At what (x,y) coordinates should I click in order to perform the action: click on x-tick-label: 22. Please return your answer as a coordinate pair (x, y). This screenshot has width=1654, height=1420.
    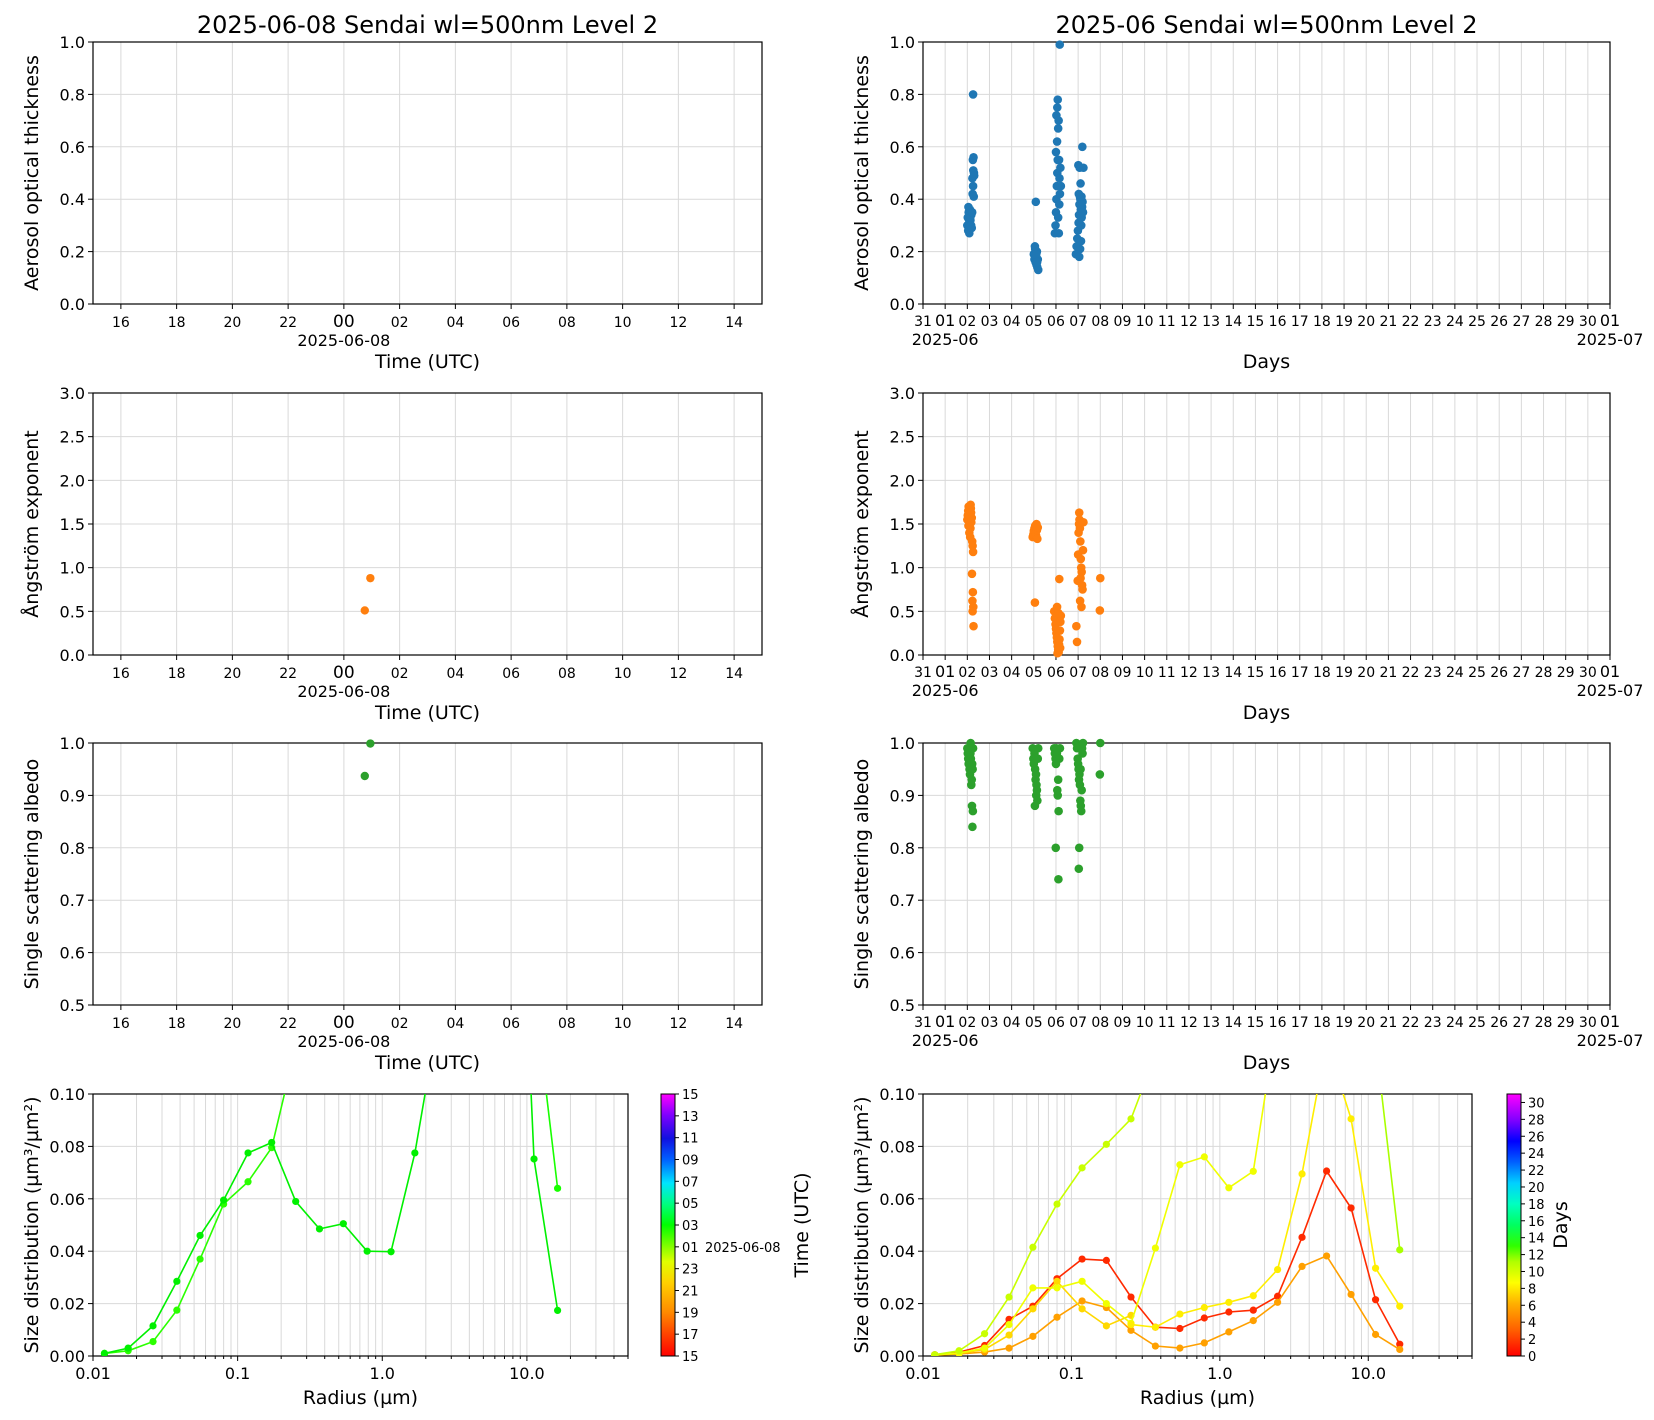
    Looking at the image, I should click on (288, 323).